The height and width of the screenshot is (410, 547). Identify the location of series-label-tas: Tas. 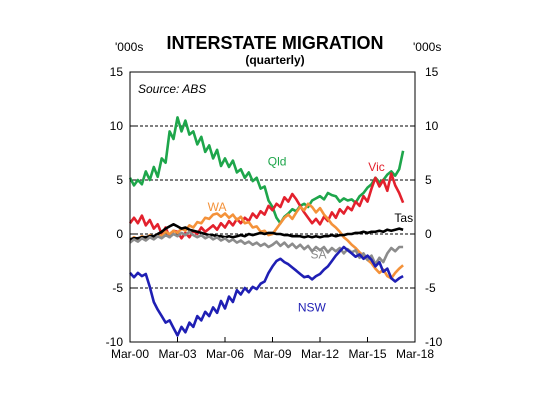
(403, 218).